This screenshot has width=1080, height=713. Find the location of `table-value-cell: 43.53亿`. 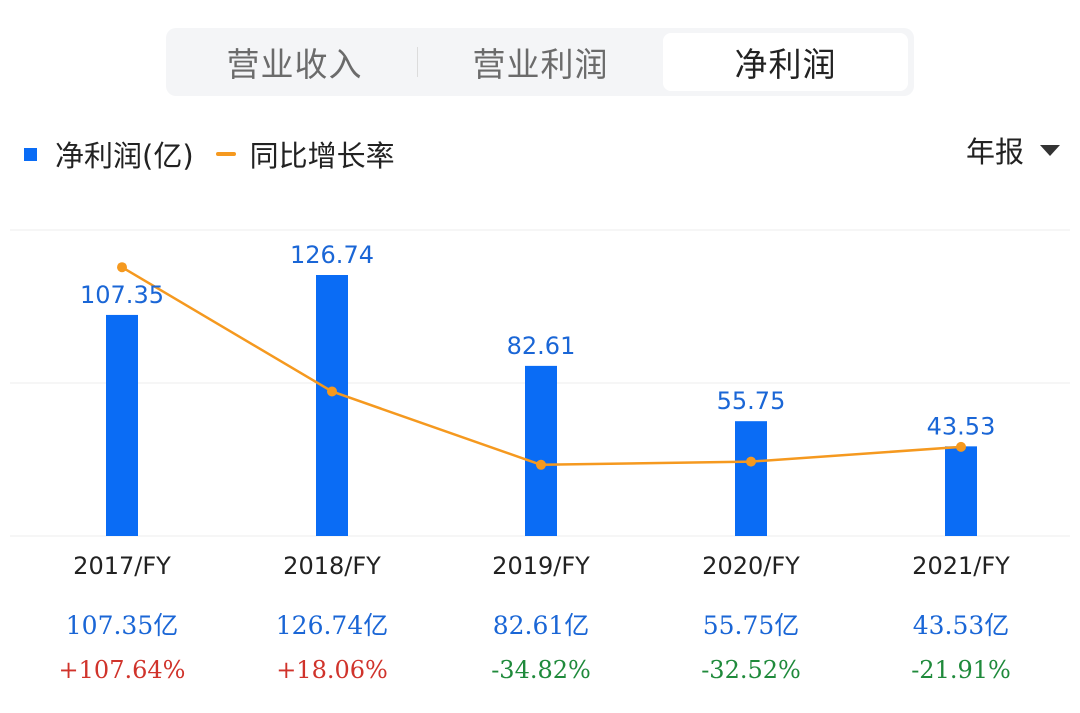

table-value-cell: 43.53亿 is located at coordinates (961, 625).